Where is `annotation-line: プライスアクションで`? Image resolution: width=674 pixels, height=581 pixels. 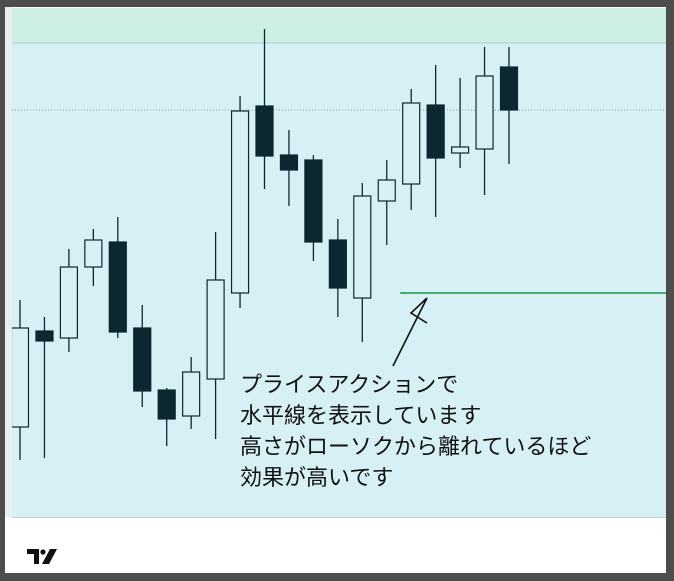 annotation-line: プライスアクションで is located at coordinates (349, 385).